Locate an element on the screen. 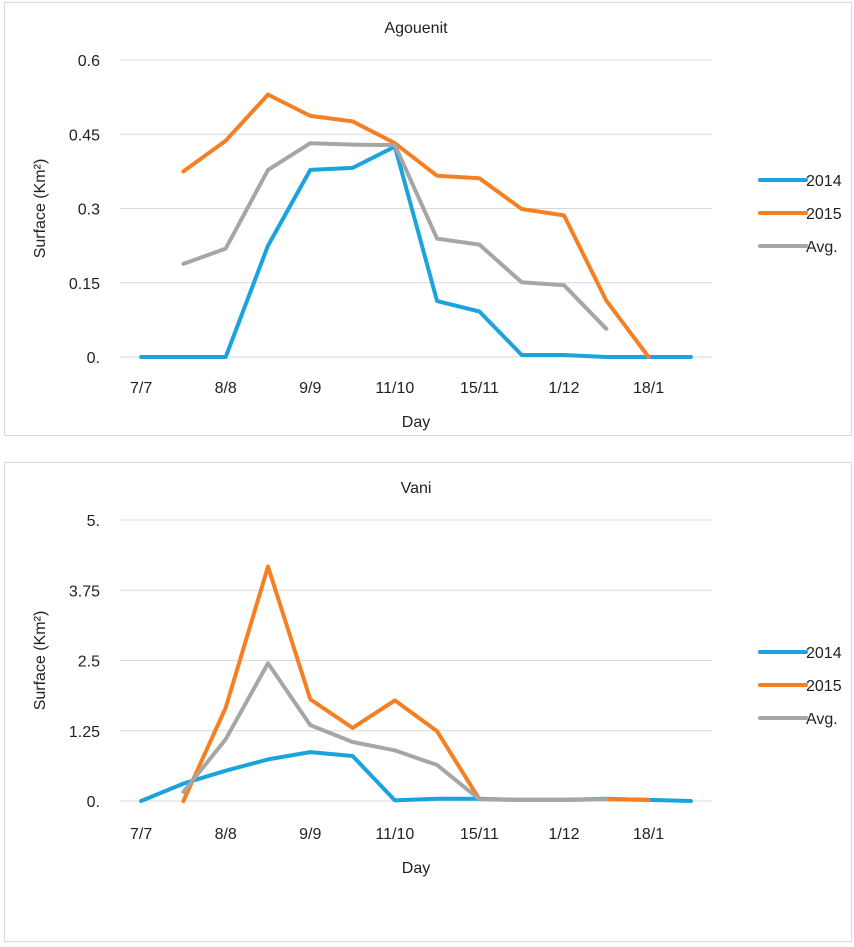 The image size is (854, 947). series-line-2014 is located at coordinates (416, 251).